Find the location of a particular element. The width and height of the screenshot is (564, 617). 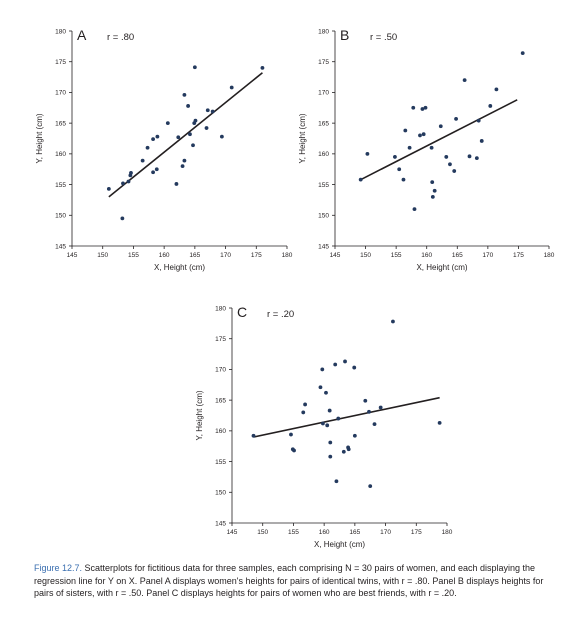

x-tick-label: 160 is located at coordinates (164, 255).